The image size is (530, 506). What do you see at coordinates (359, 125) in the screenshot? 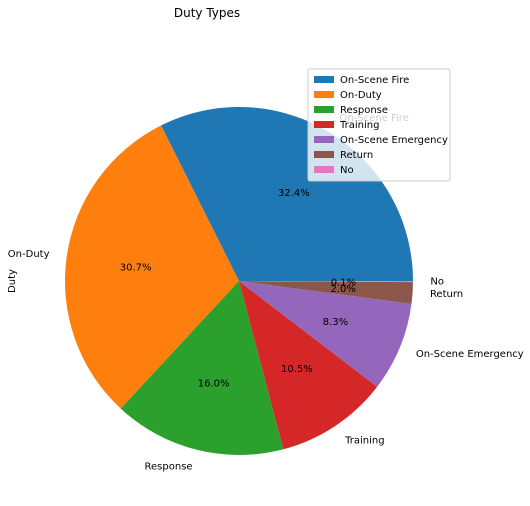
I see `legend-label-training: Training` at bounding box center [359, 125].